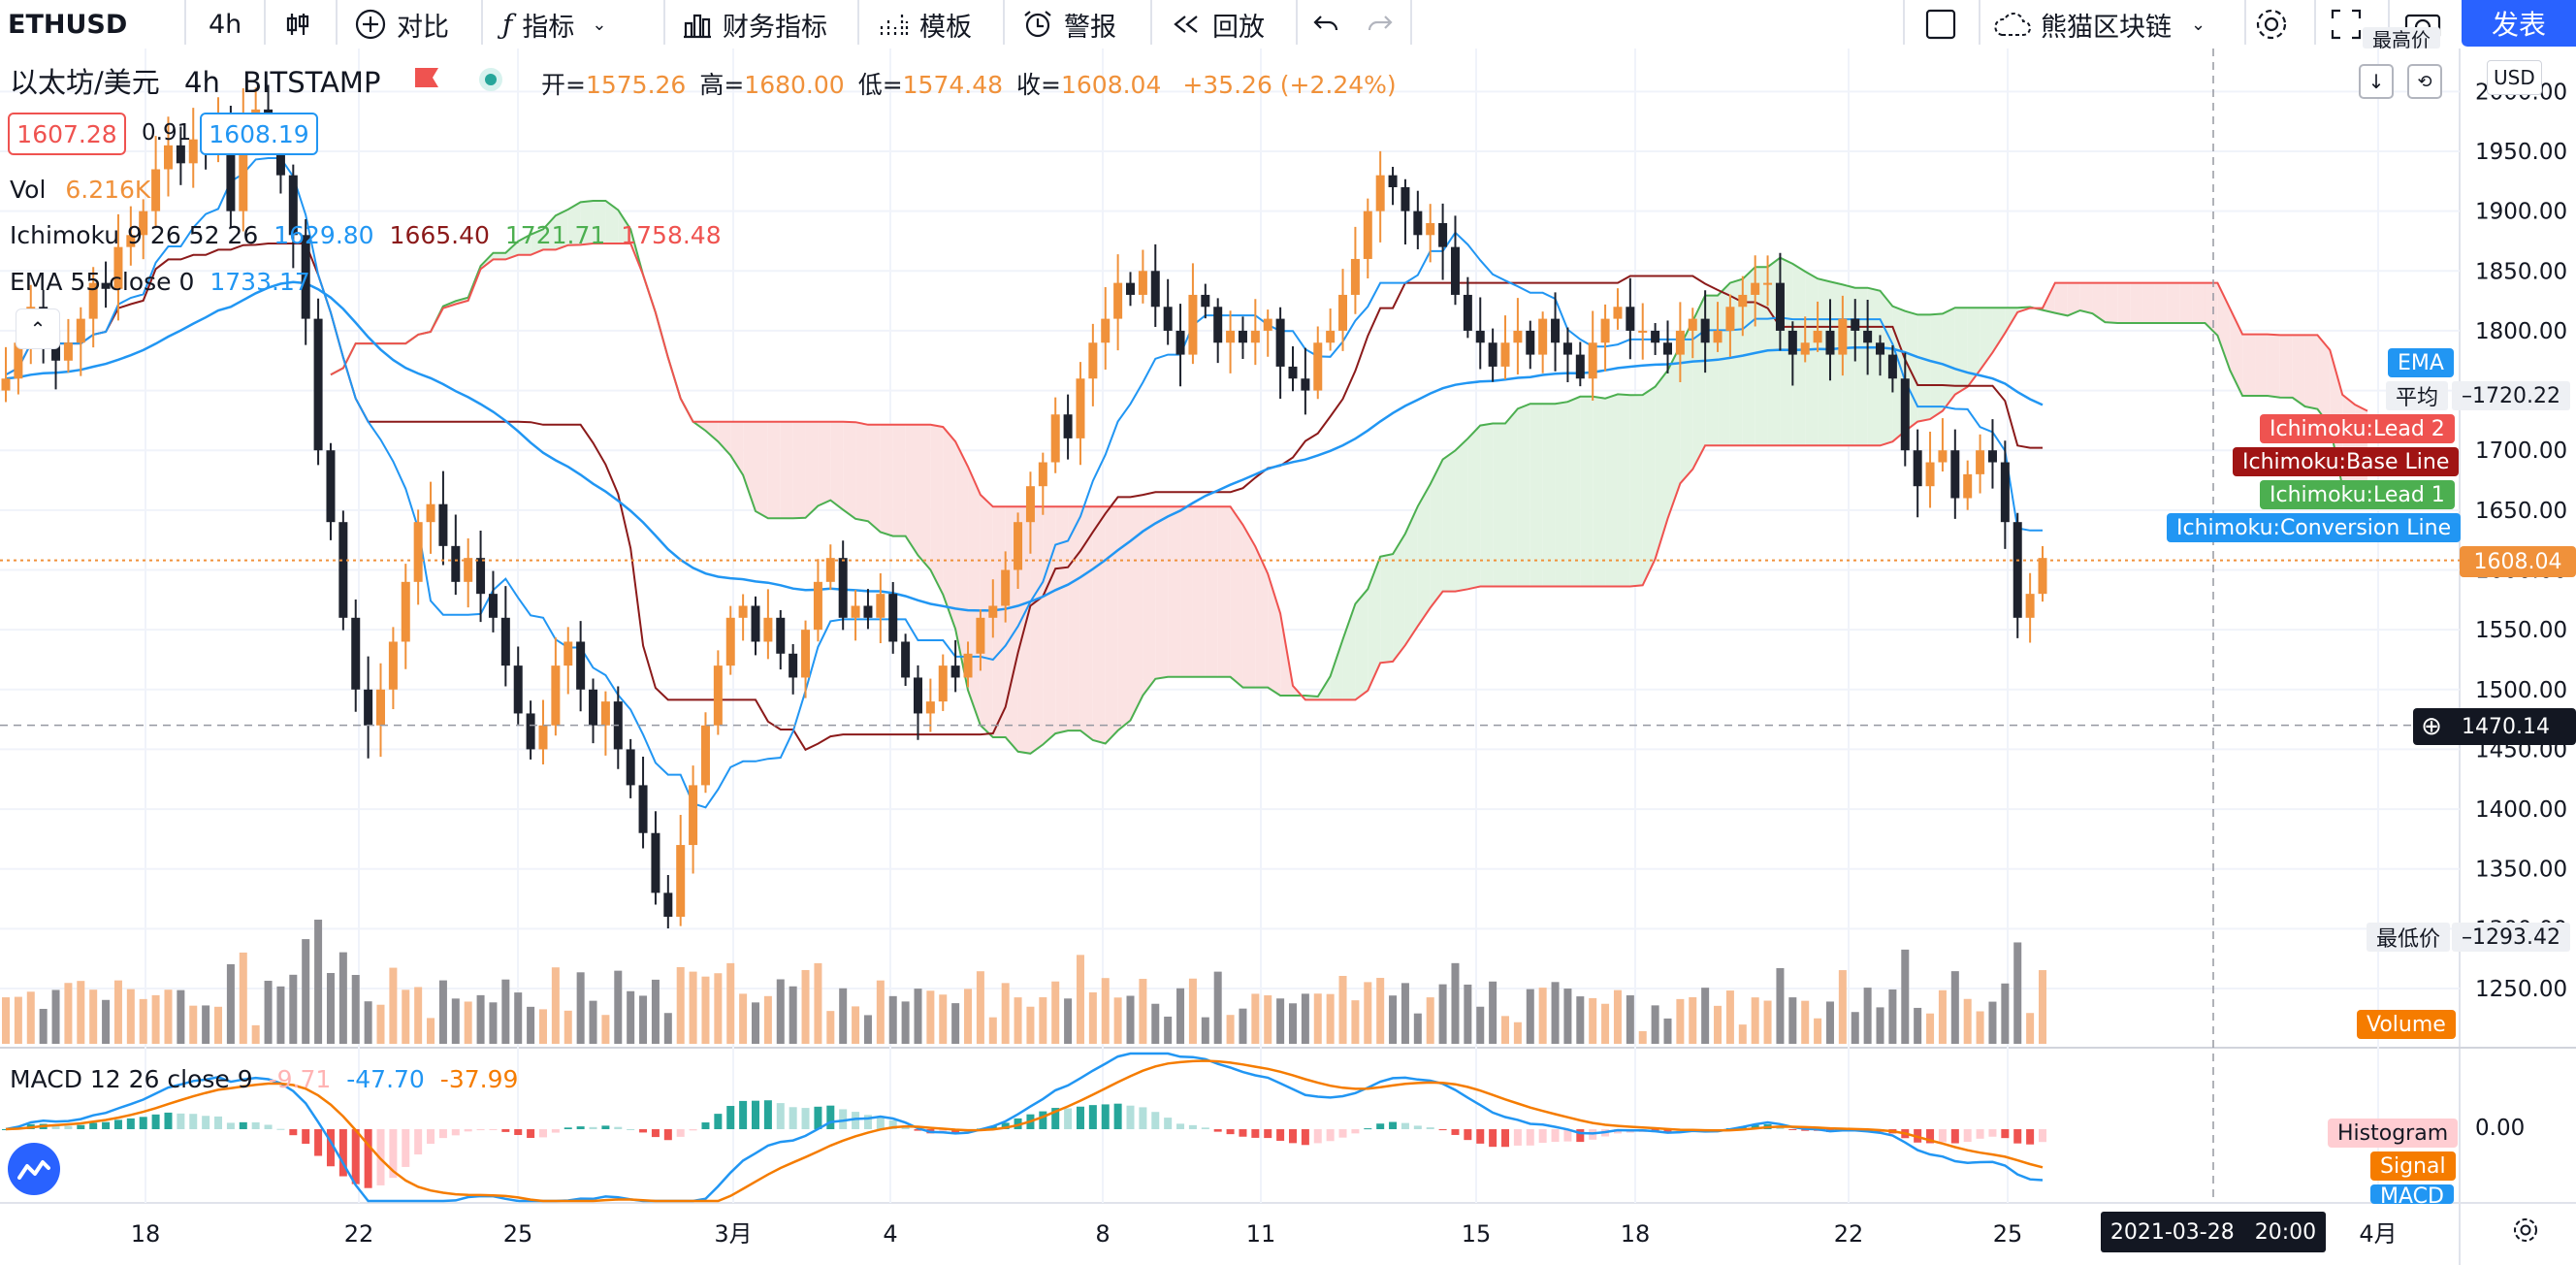 The width and height of the screenshot is (2576, 1265). What do you see at coordinates (2106, 27) in the screenshot?
I see `layout-name-label: 熊猫区块链` at bounding box center [2106, 27].